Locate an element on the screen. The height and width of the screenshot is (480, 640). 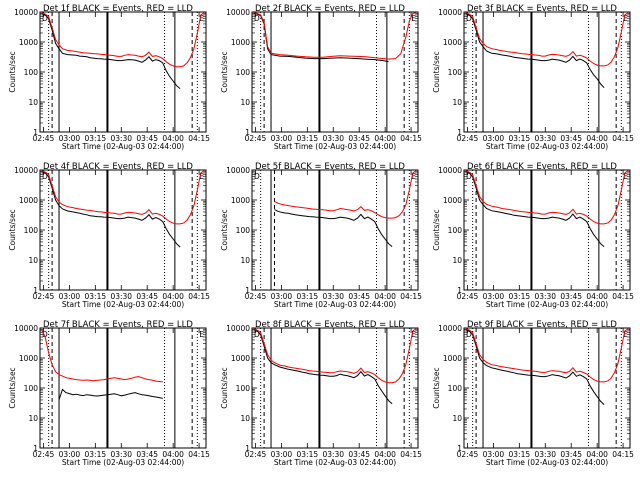
chart-title: Det 4f BLACK = Events, RED = LLD is located at coordinates (118, 167).